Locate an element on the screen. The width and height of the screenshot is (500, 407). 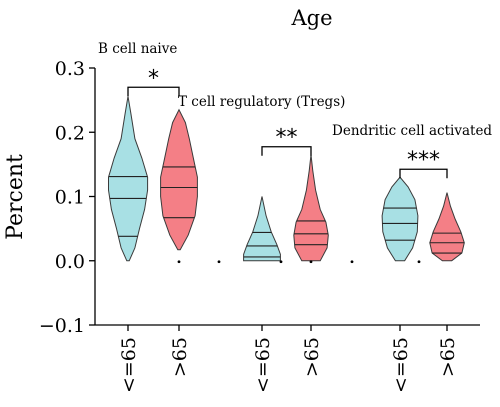
y-tick-label: 0.1 is located at coordinates (70, 198).